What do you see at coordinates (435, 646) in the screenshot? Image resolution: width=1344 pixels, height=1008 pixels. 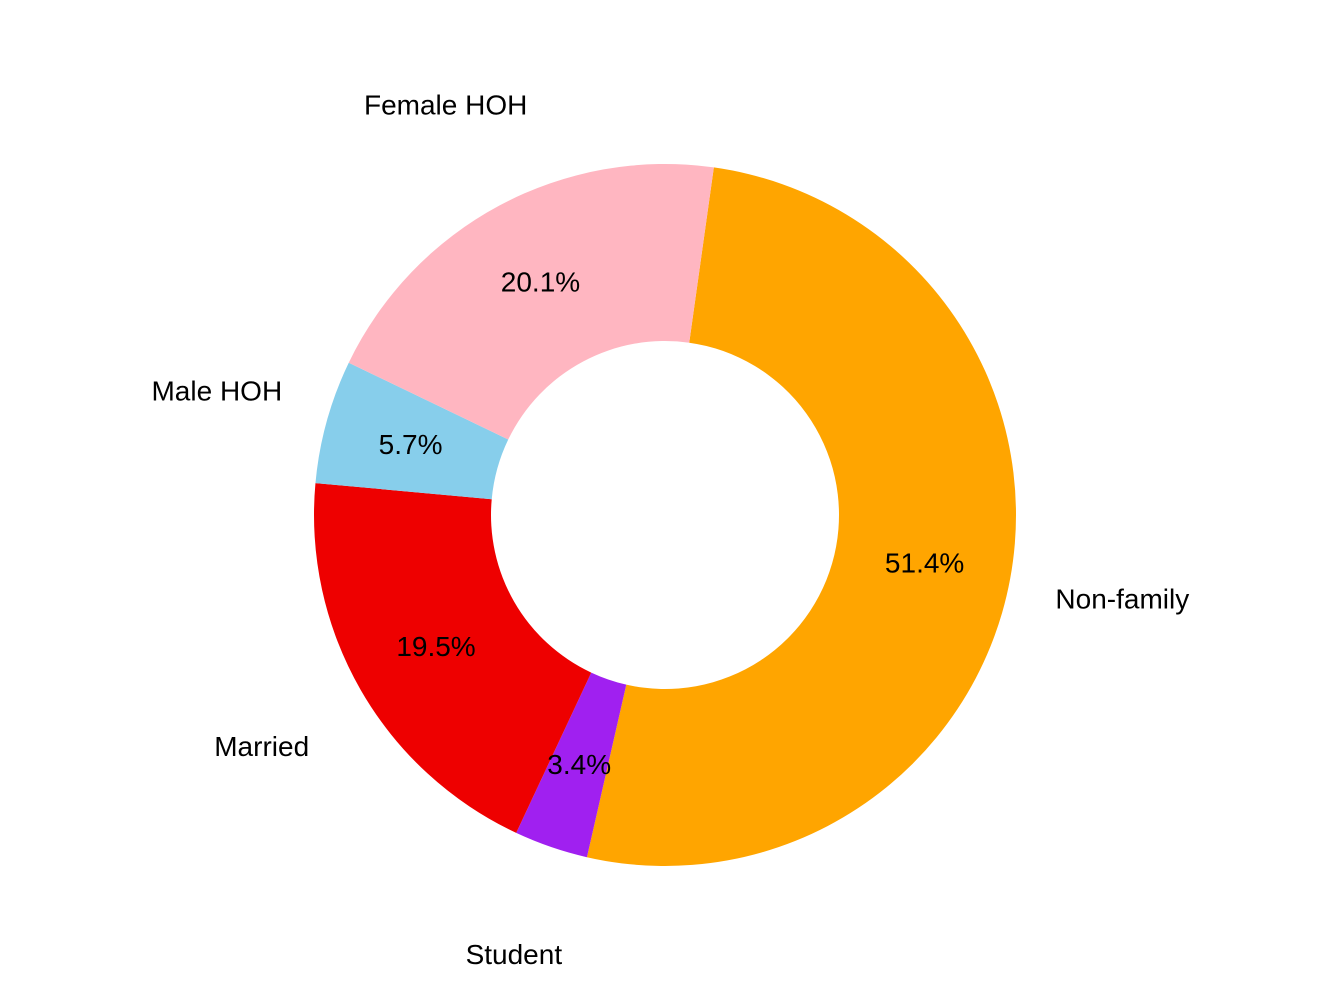 I see `percent-label-married: 19.5%` at bounding box center [435, 646].